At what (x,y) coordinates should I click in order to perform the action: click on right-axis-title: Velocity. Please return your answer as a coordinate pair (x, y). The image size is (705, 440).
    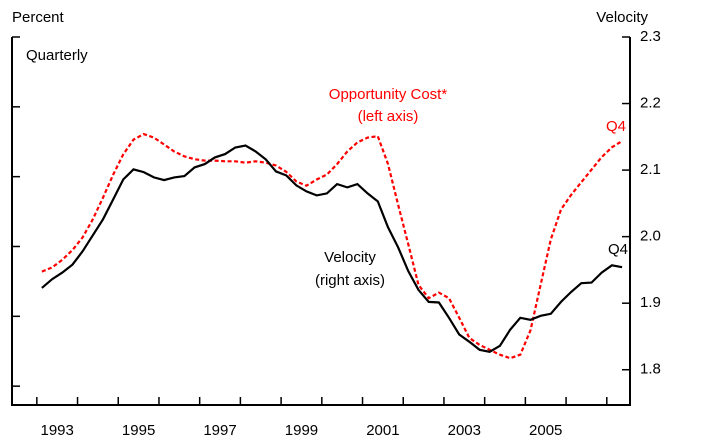
    Looking at the image, I should click on (622, 17).